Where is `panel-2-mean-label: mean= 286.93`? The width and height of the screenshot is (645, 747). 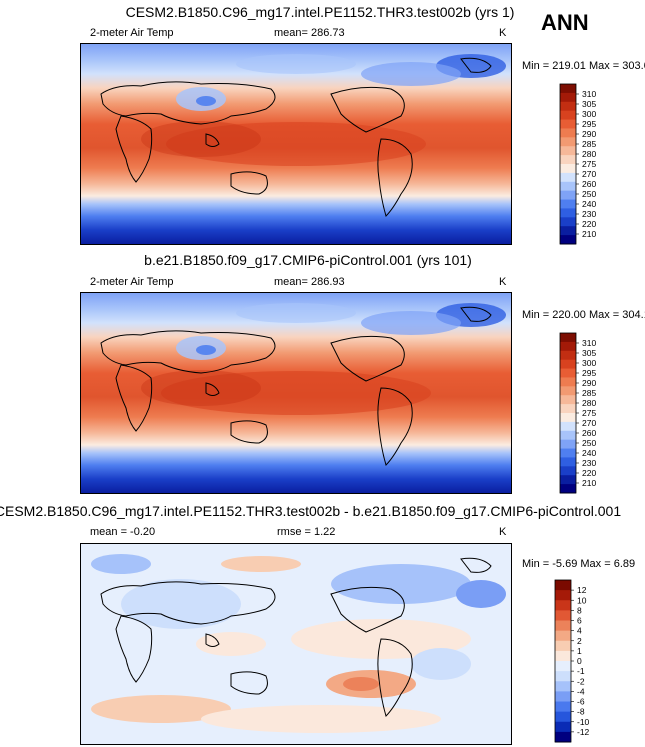 panel-2-mean-label: mean= 286.93 is located at coordinates (309, 282).